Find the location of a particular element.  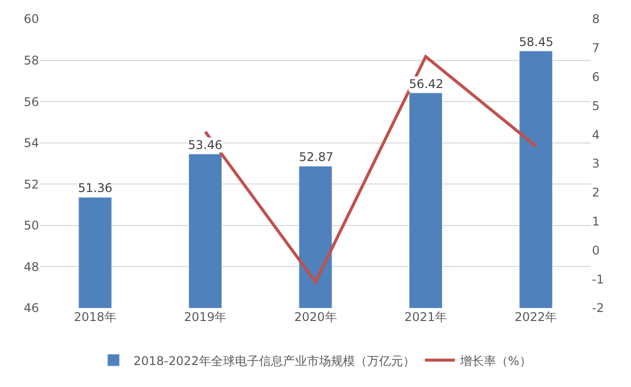

y-tick-label: 58 is located at coordinates (31, 60).